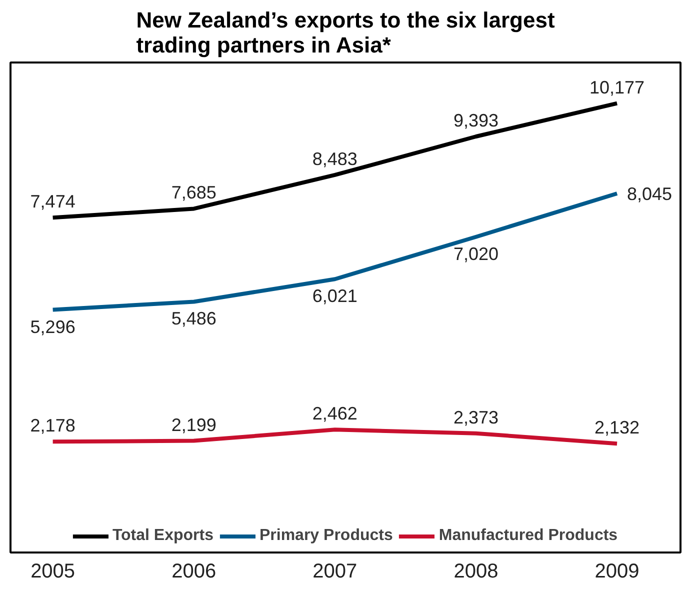  I want to click on legend-label: Manufactured Products, so click(528, 536).